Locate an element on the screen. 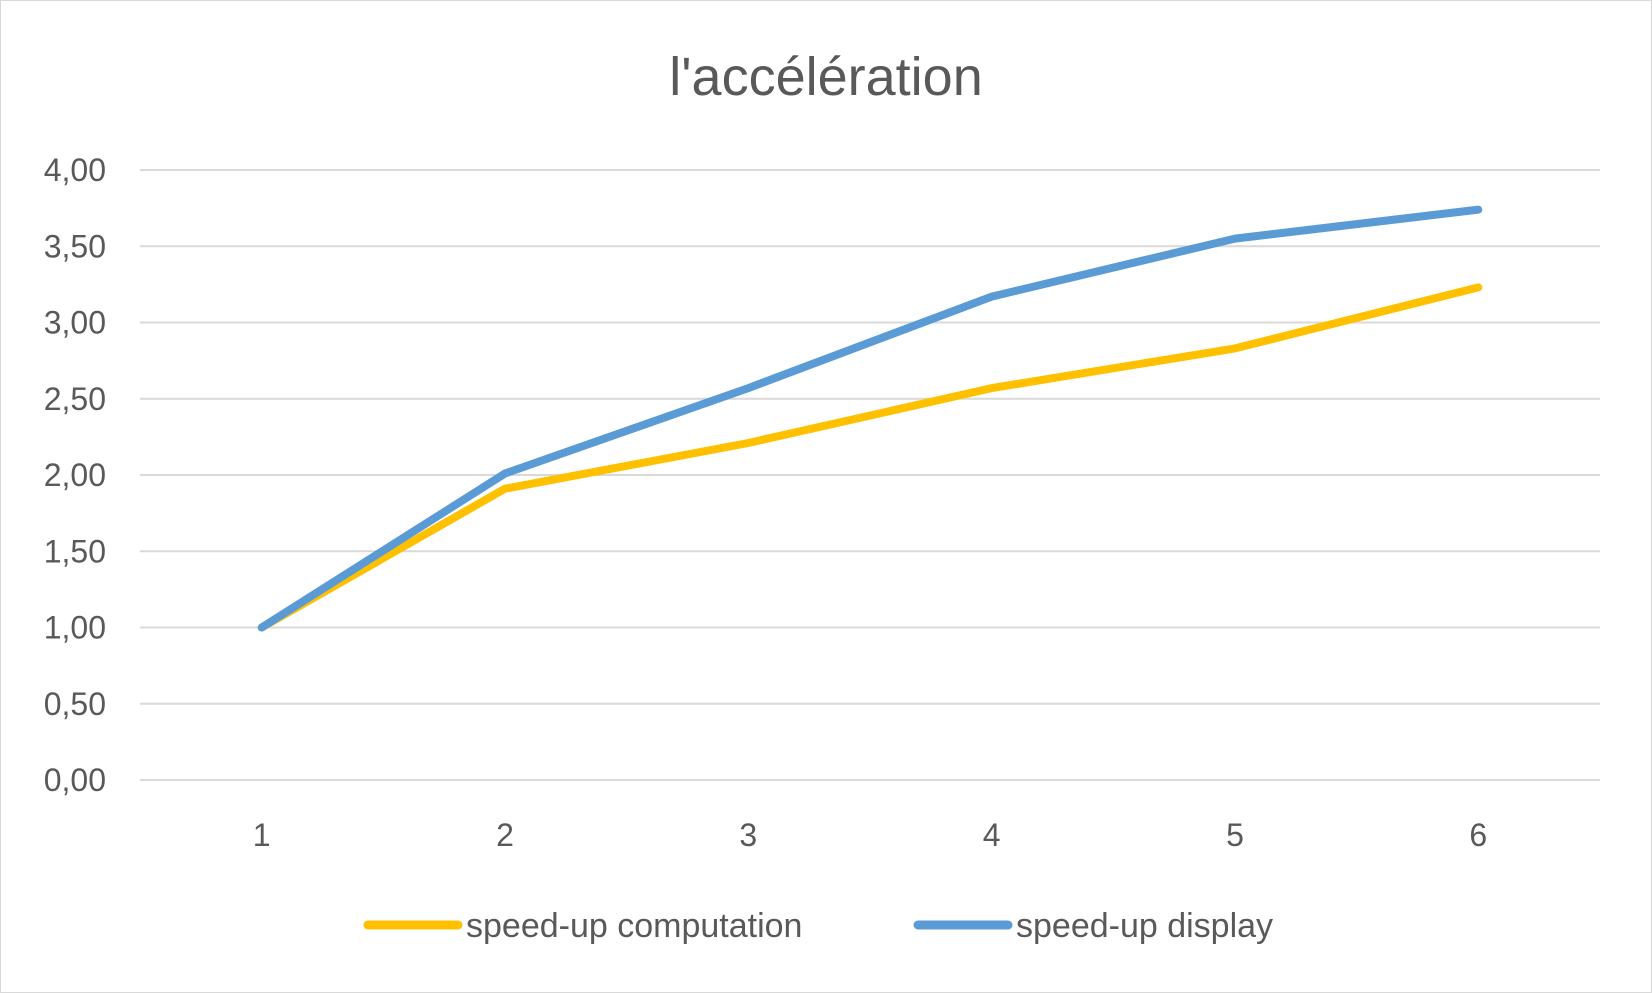  legend: speed-up computation speed-up display is located at coordinates (818, 926).